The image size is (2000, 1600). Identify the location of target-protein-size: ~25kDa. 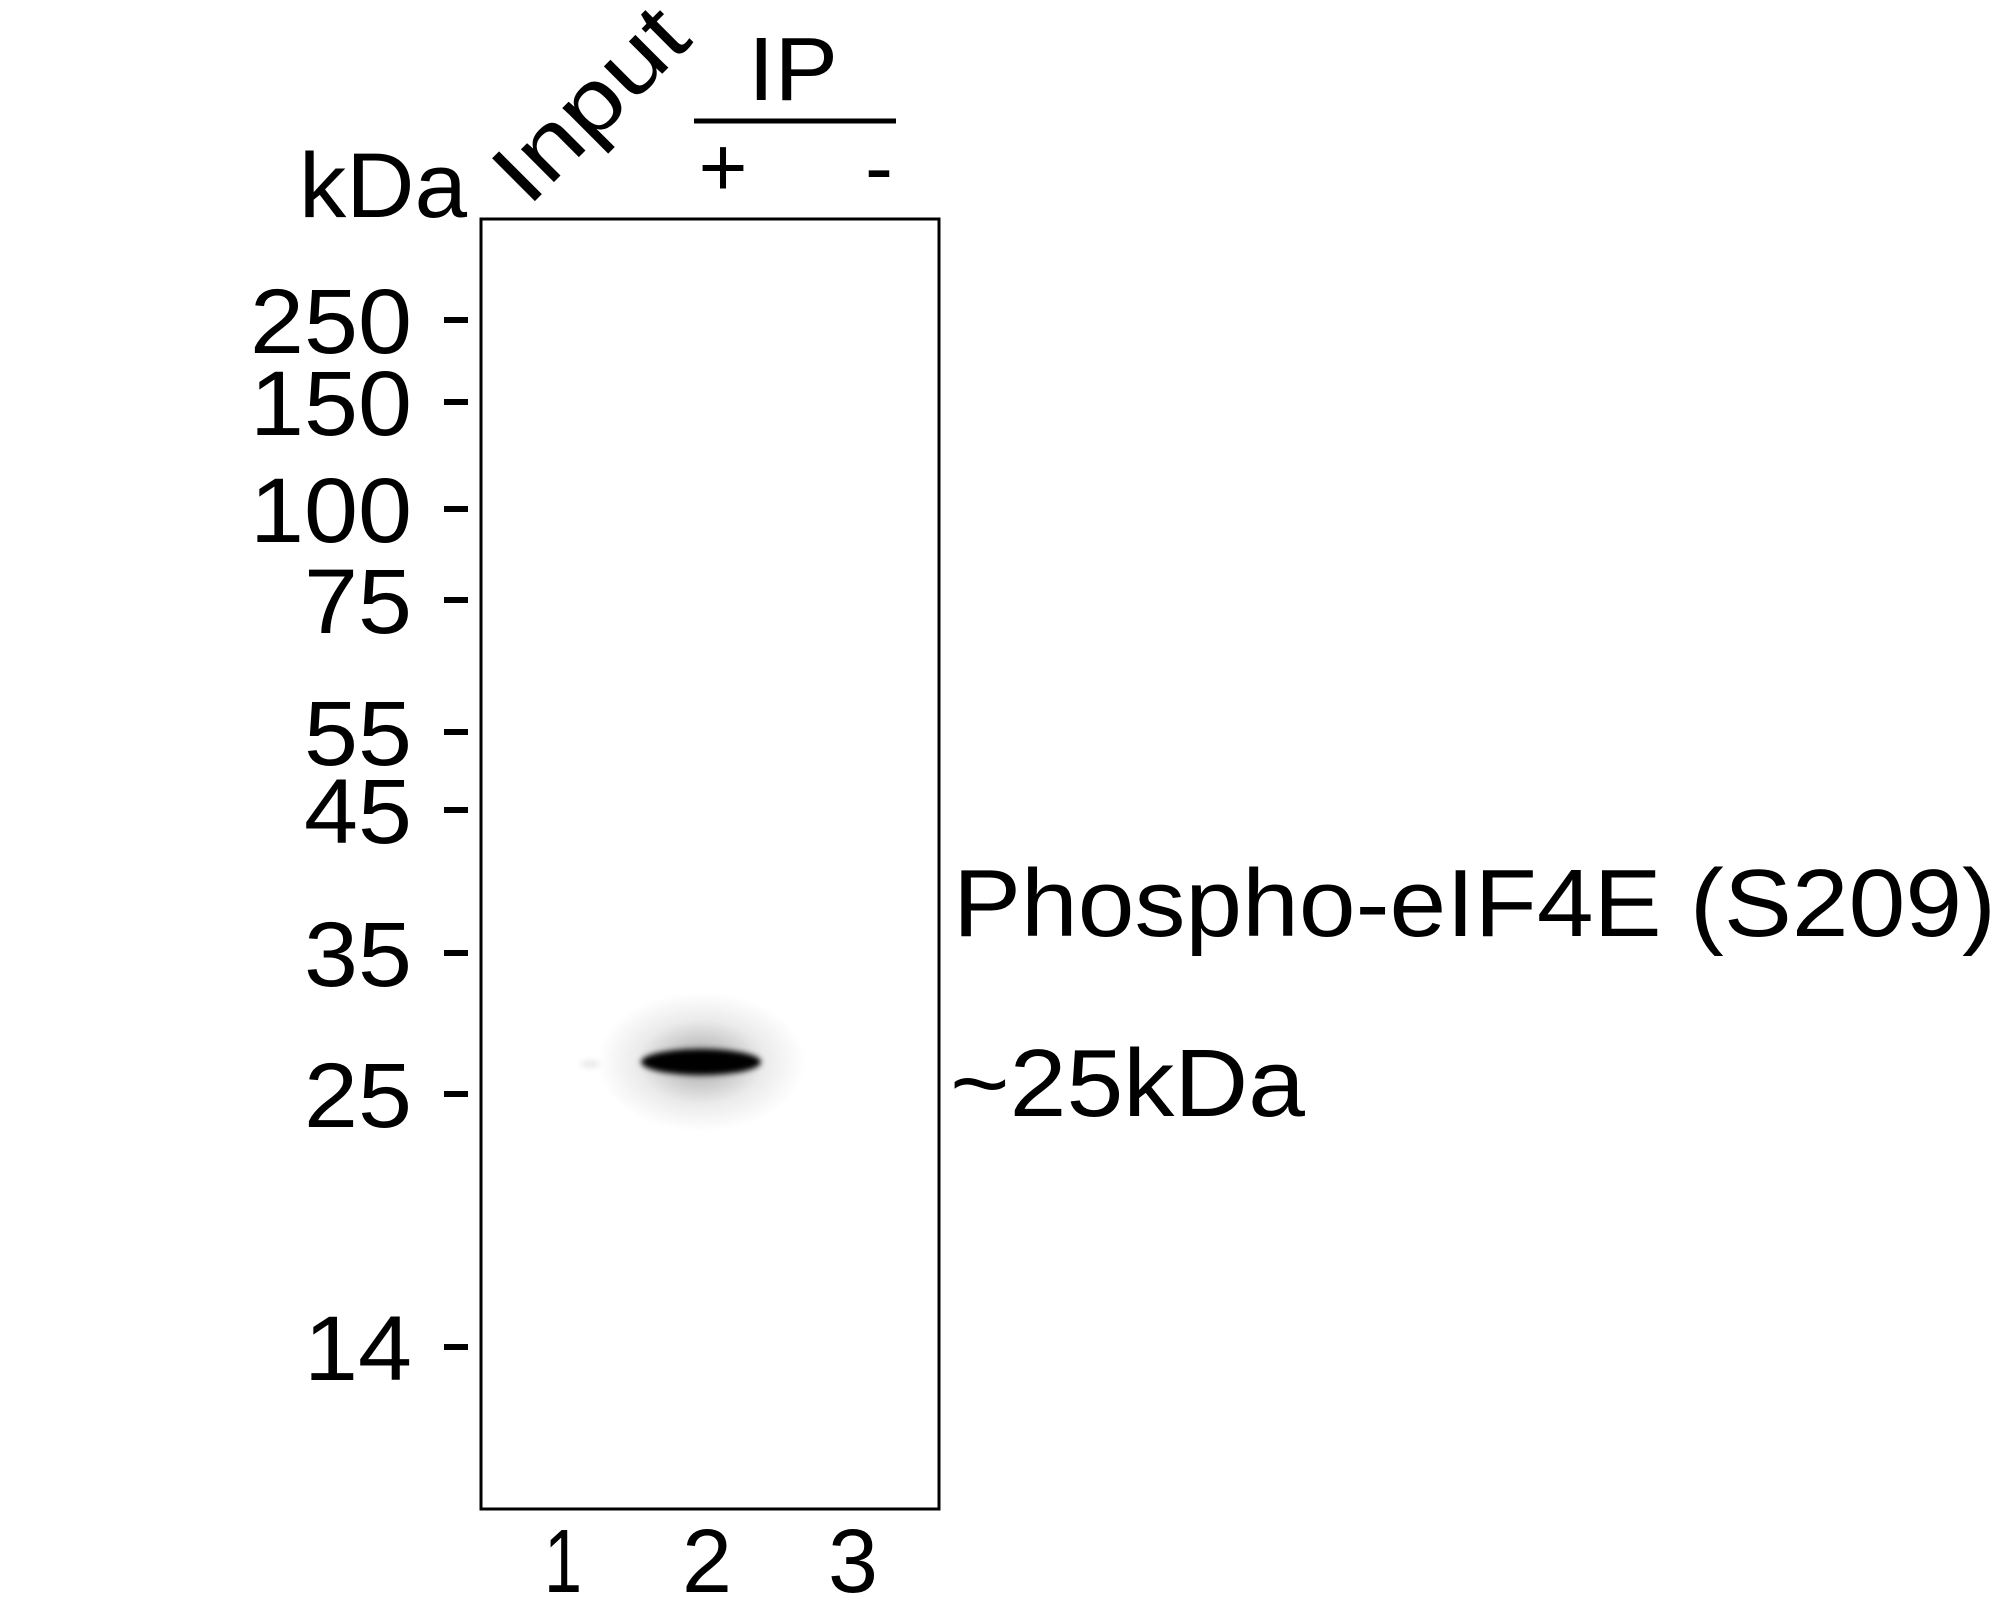
(1128, 1083).